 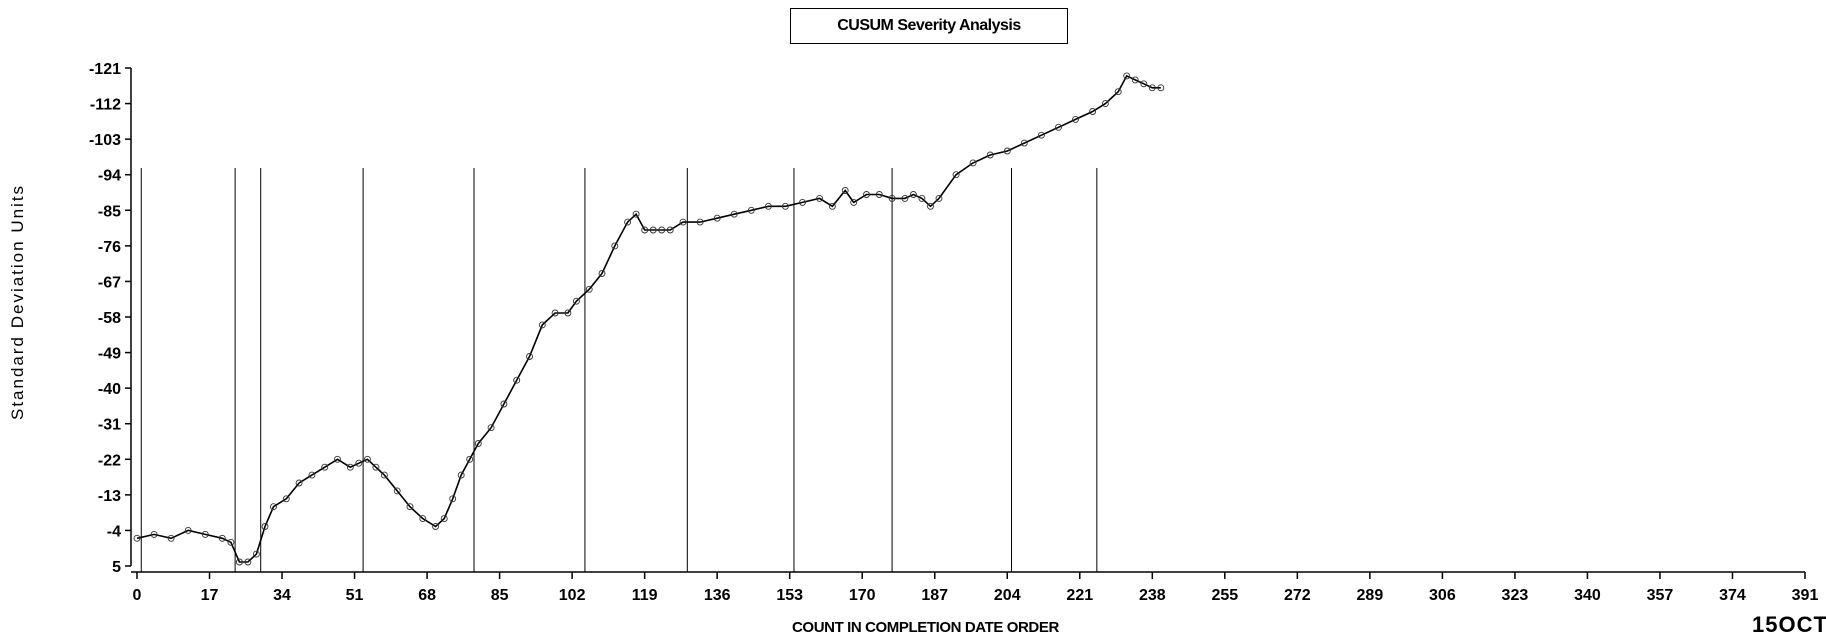 What do you see at coordinates (789, 595) in the screenshot?
I see `x-tick-label: 153` at bounding box center [789, 595].